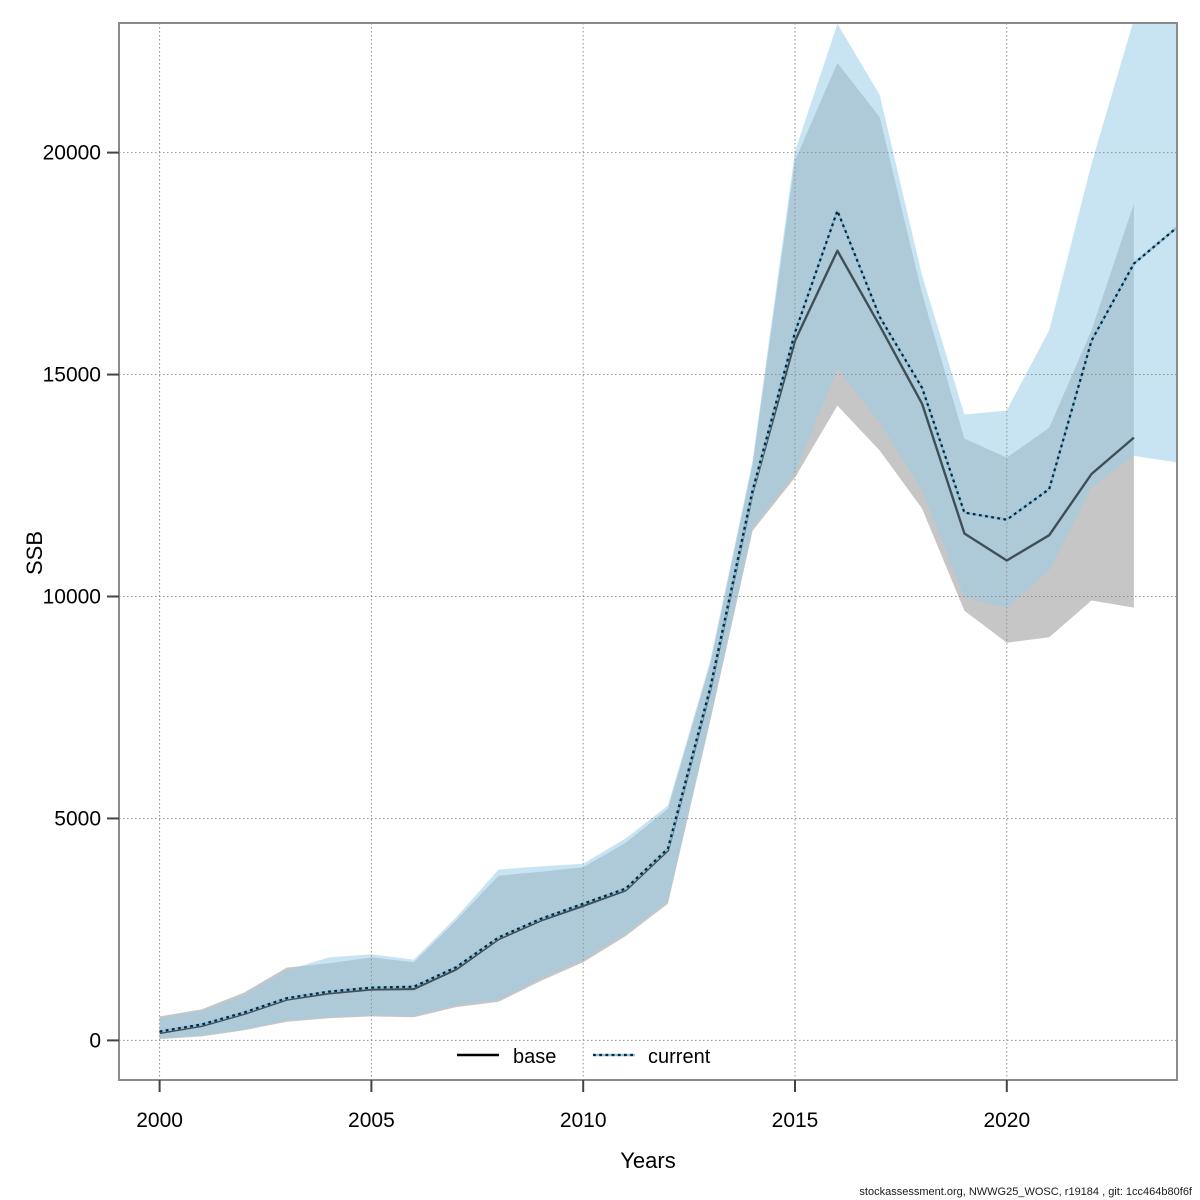 The width and height of the screenshot is (1200, 1200). Describe the element at coordinates (584, 1057) in the screenshot. I see `legend: base current` at that location.